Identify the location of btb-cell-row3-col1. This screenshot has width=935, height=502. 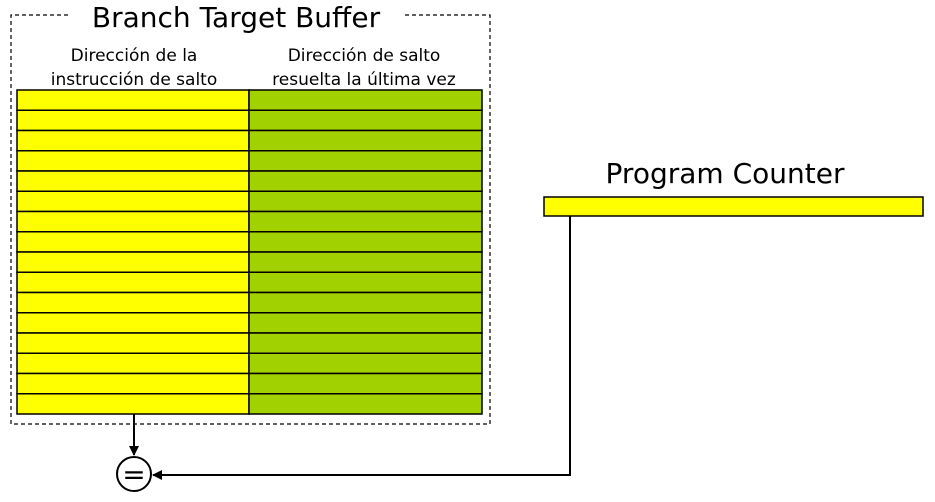
(133, 140).